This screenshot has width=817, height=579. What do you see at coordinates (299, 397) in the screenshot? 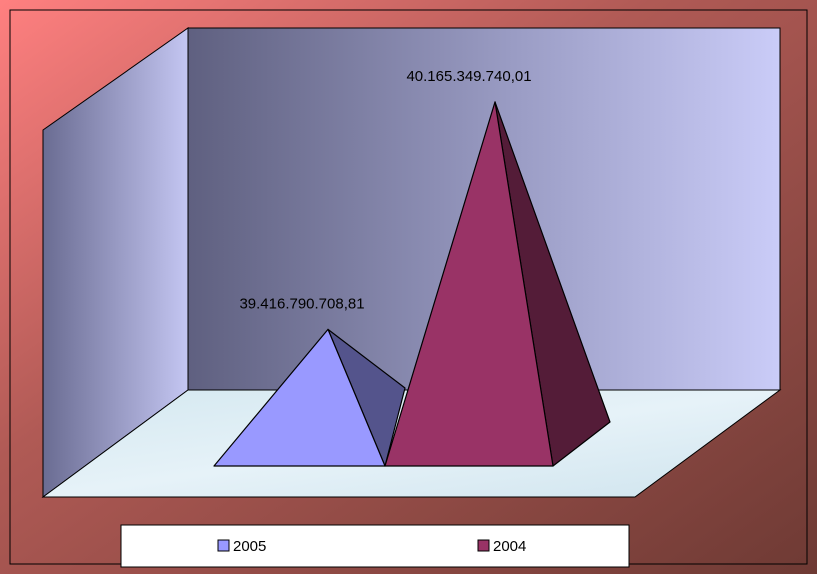
I see `pyramid-front-2005` at bounding box center [299, 397].